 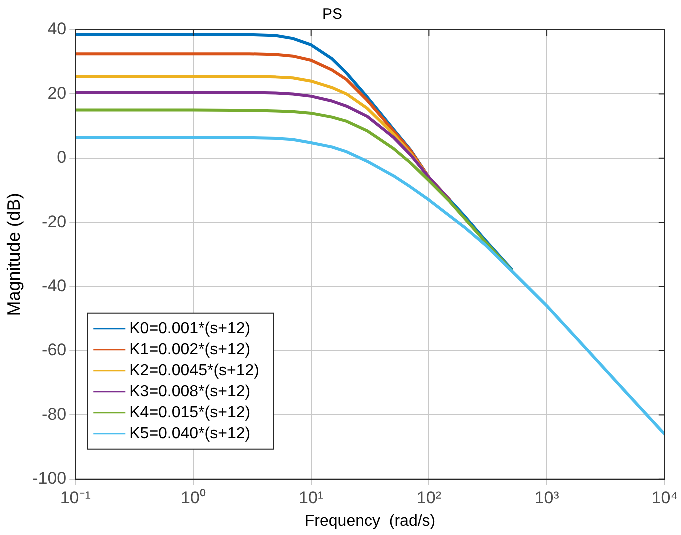 What do you see at coordinates (190, 433) in the screenshot?
I see `legend-label: K5=0.040*(s+12)` at bounding box center [190, 433].